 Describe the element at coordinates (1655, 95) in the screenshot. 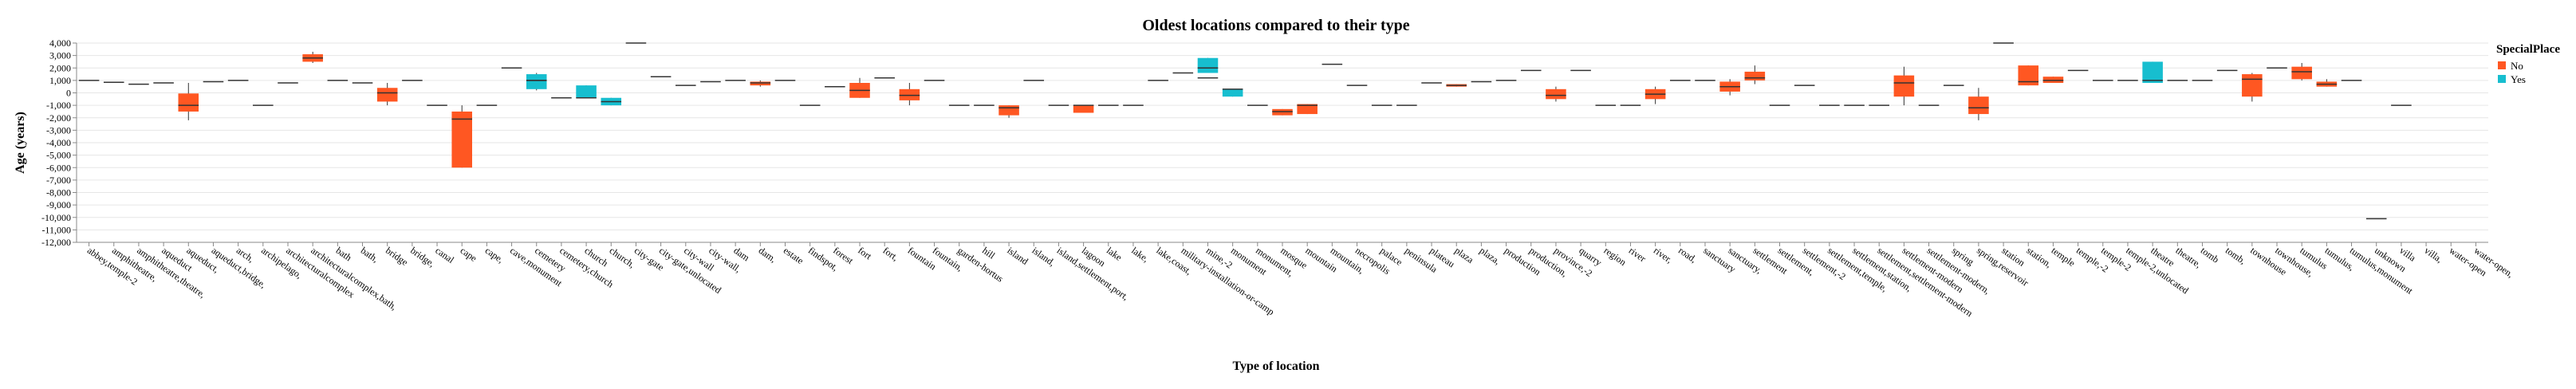

I see `box-river,-No` at that location.